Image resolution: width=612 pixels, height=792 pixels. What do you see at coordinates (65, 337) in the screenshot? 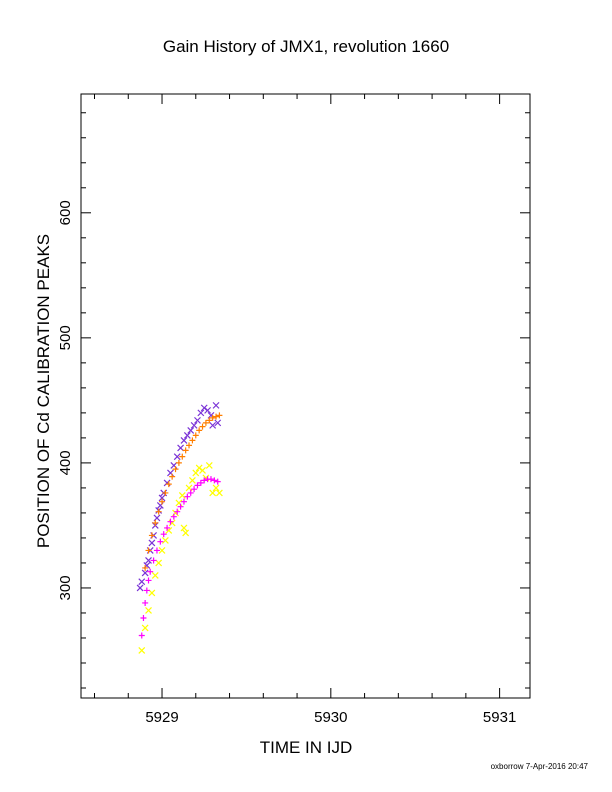
I see `y-tick-label: 500` at bounding box center [65, 337].